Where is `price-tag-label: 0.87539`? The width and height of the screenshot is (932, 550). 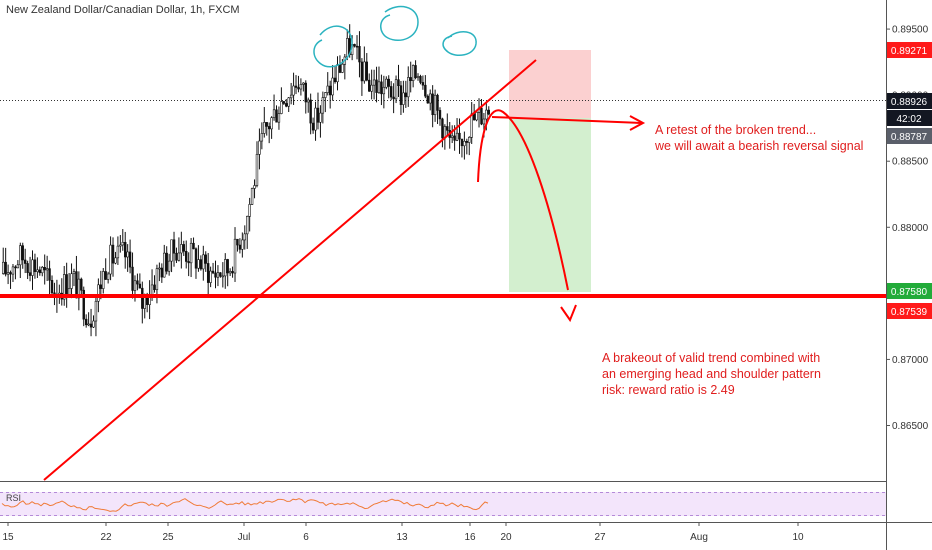 price-tag-label: 0.87539 is located at coordinates (909, 312).